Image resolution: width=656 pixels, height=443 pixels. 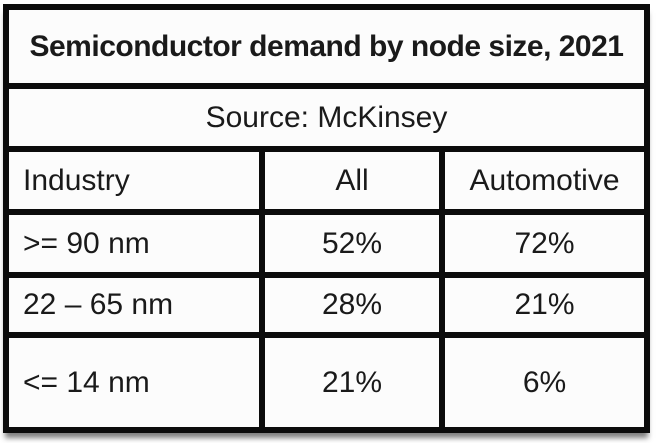 What do you see at coordinates (326, 46) in the screenshot?
I see `table-title: Semiconductor demand by node size, 2021` at bounding box center [326, 46].